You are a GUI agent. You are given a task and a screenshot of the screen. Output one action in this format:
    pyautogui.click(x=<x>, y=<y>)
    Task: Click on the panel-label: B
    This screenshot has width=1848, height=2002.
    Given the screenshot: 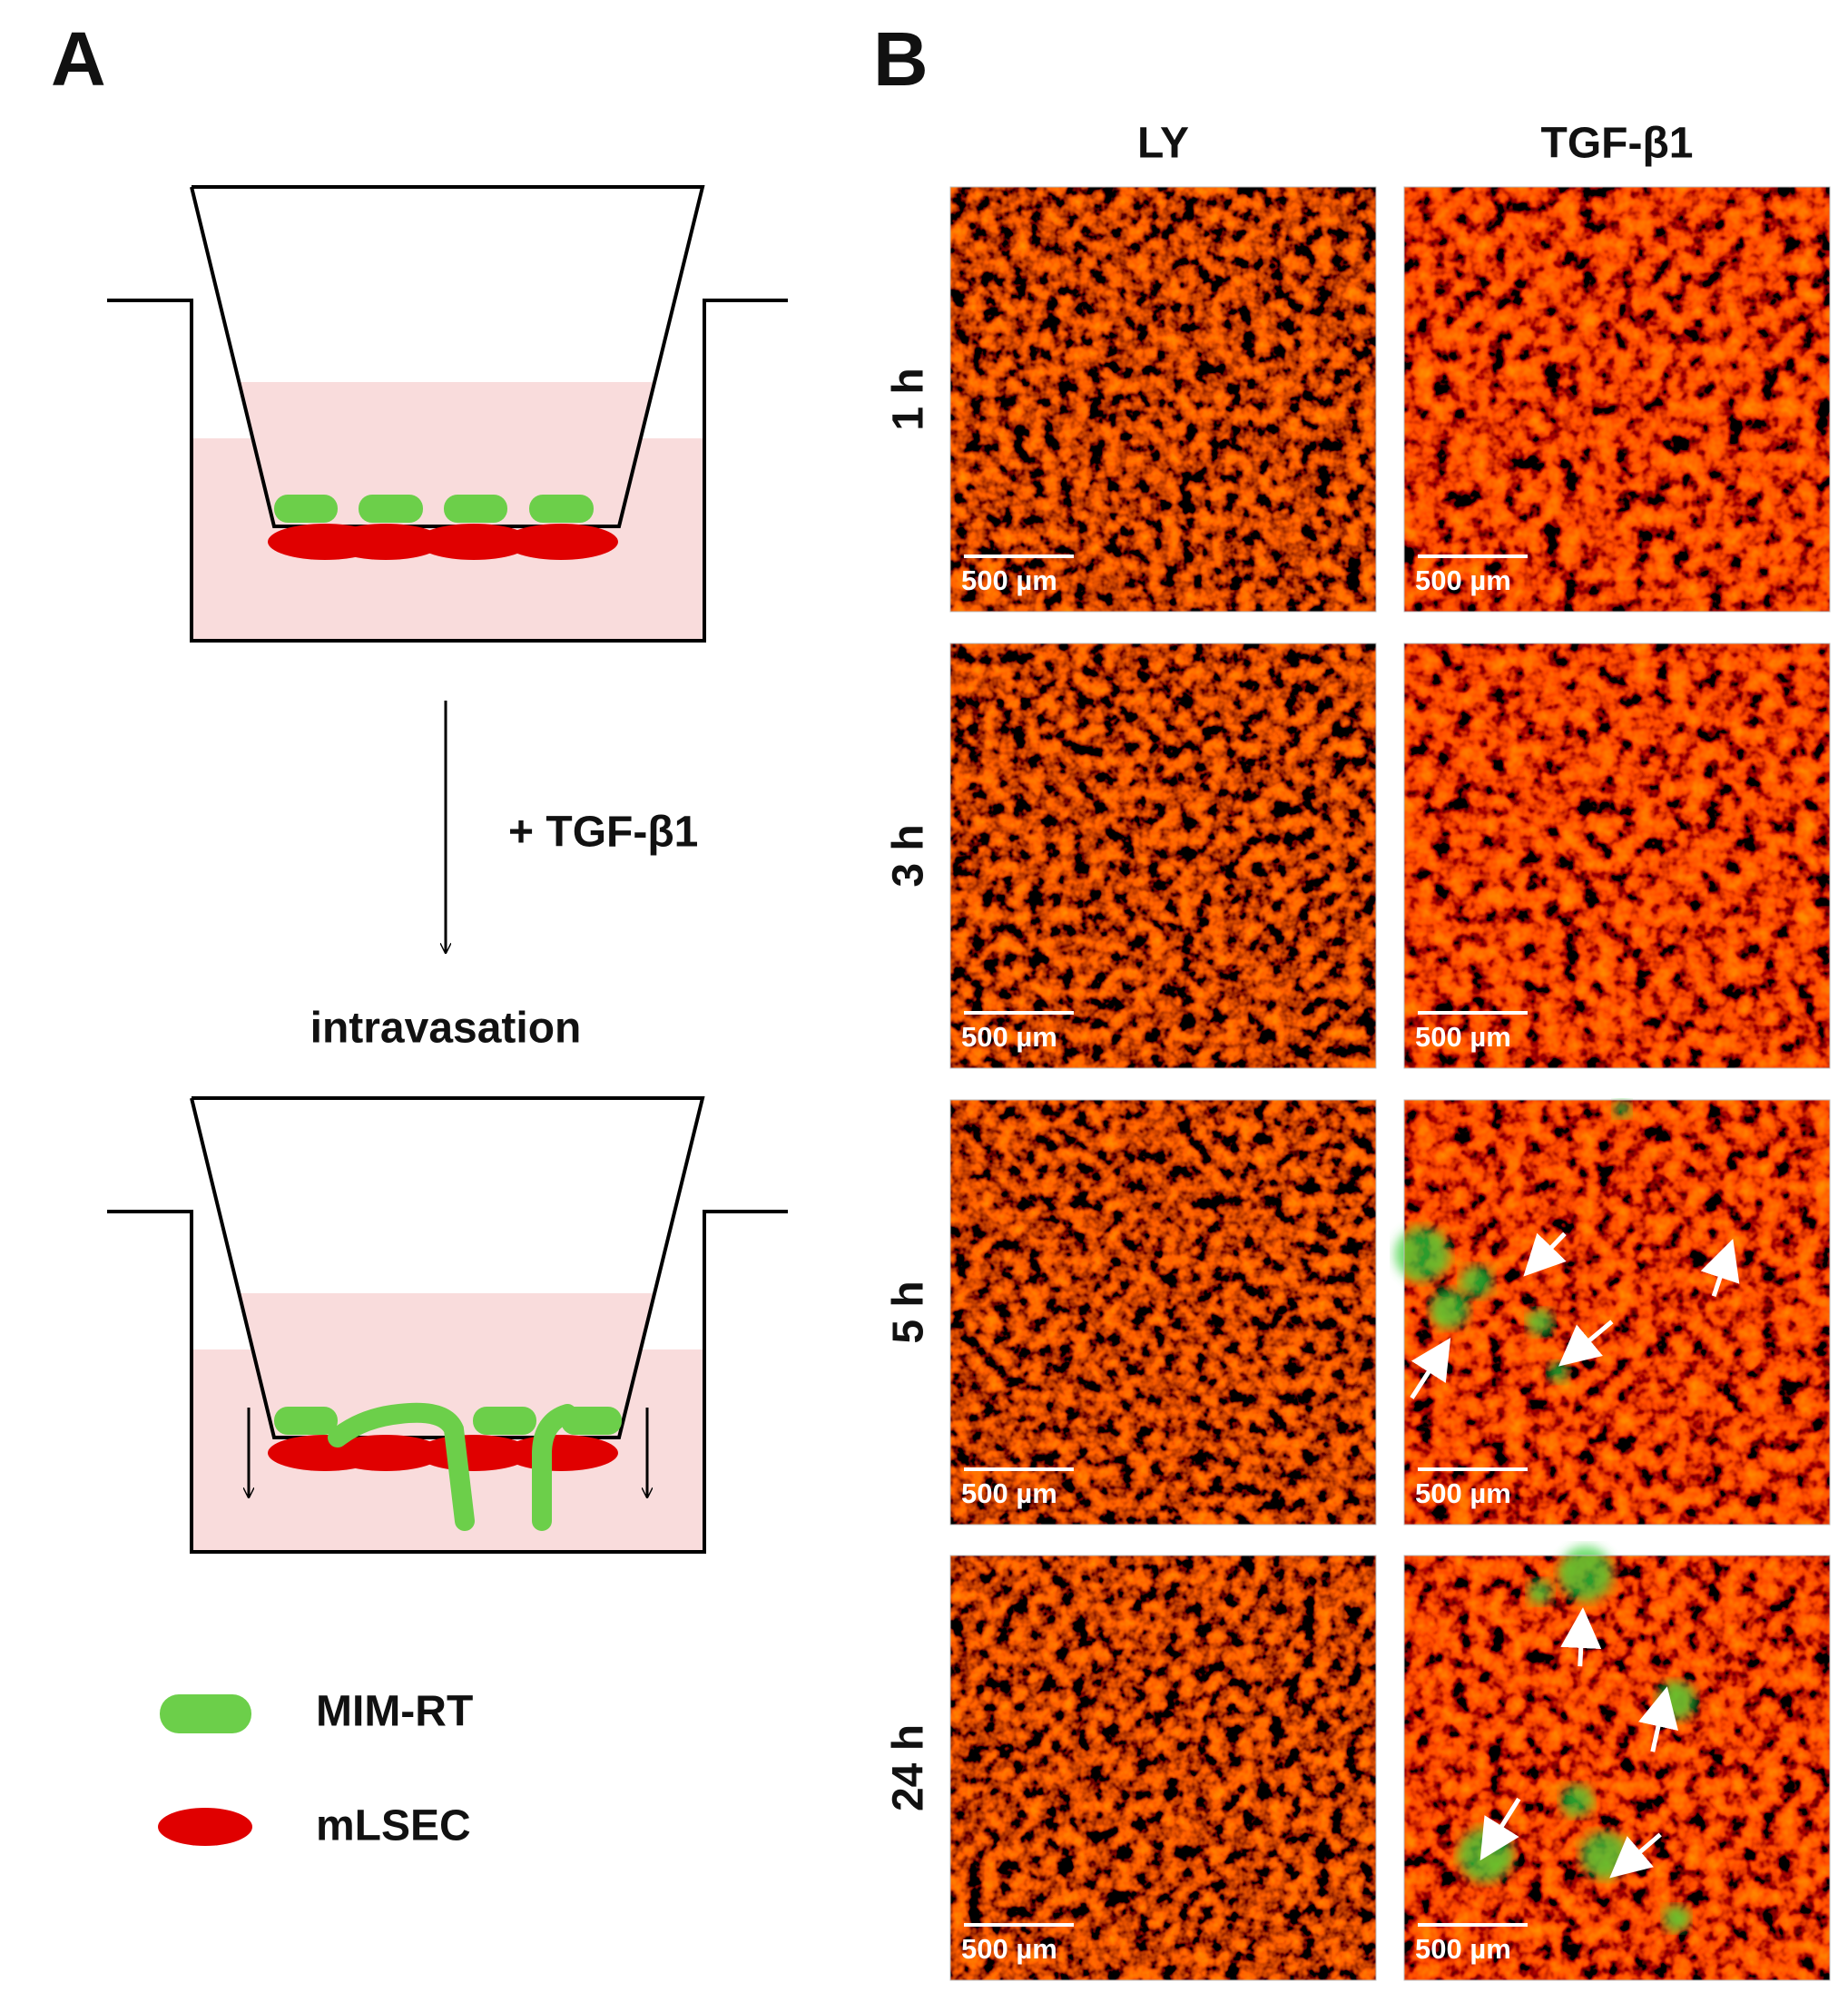 What is the action you would take?
    pyautogui.click(x=901, y=59)
    